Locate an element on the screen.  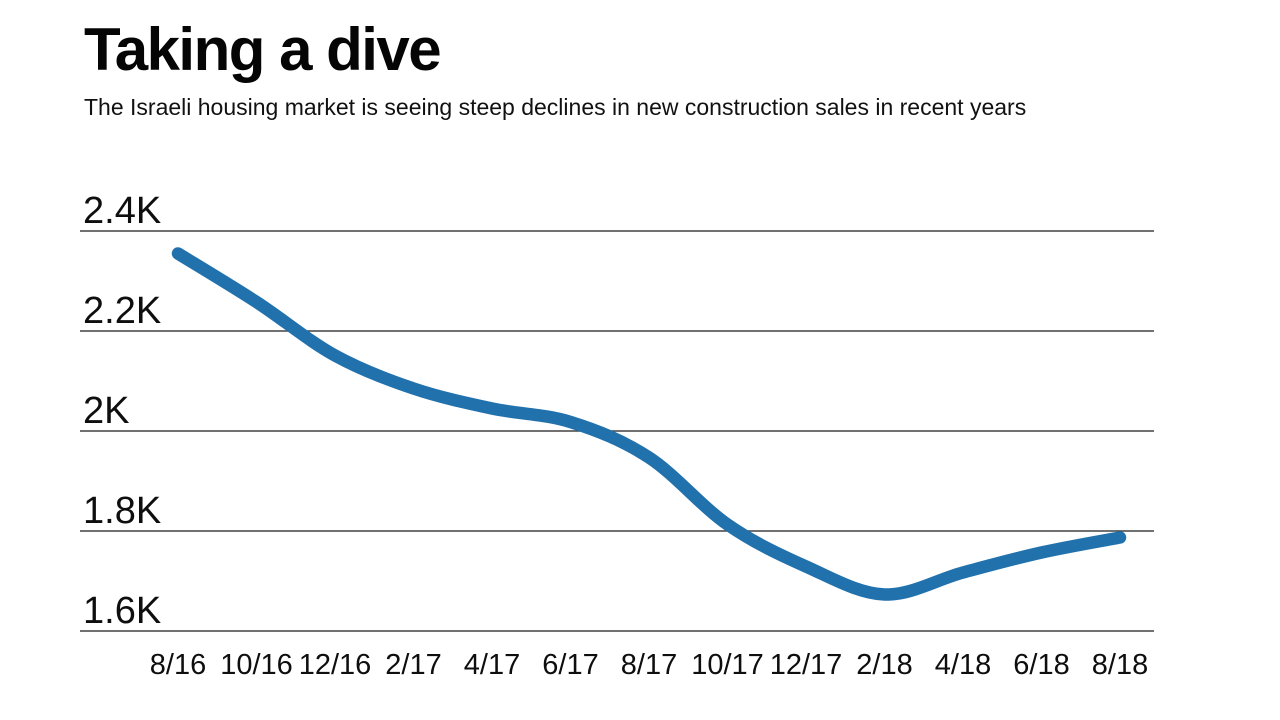
chart-title: Taking a dive is located at coordinates (263, 49).